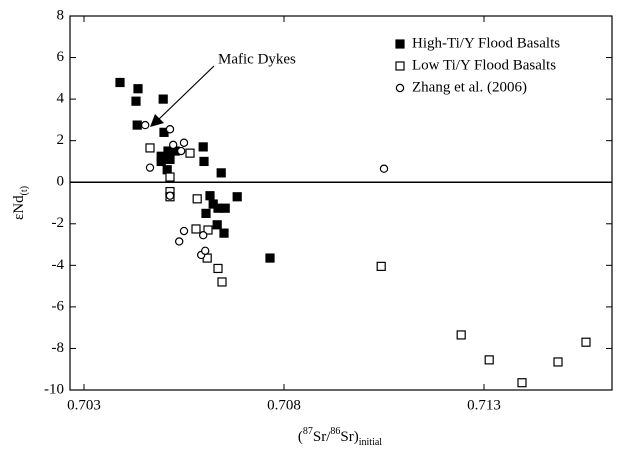 This screenshot has height=459, width=629. What do you see at coordinates (371, 442) in the screenshot?
I see `x-label-part: initial` at bounding box center [371, 442].